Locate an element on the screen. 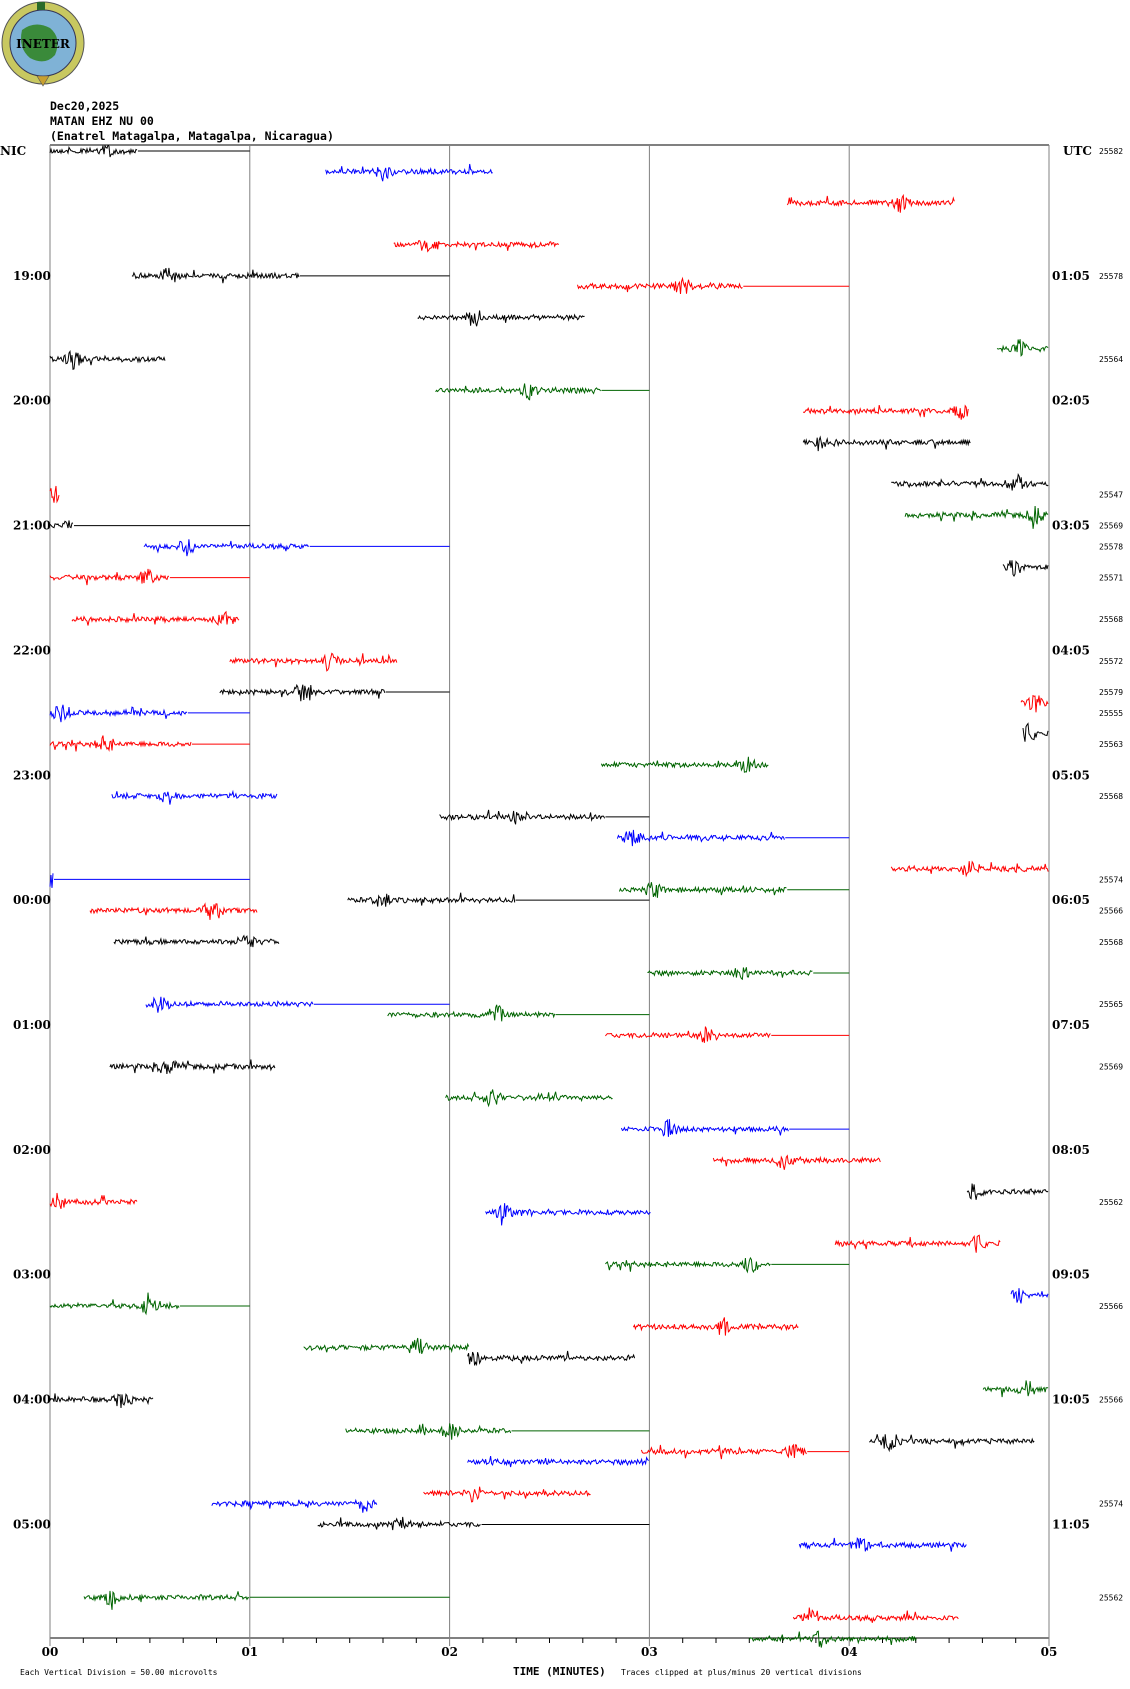  right-hour-label: 11:05 is located at coordinates (1071, 1524).